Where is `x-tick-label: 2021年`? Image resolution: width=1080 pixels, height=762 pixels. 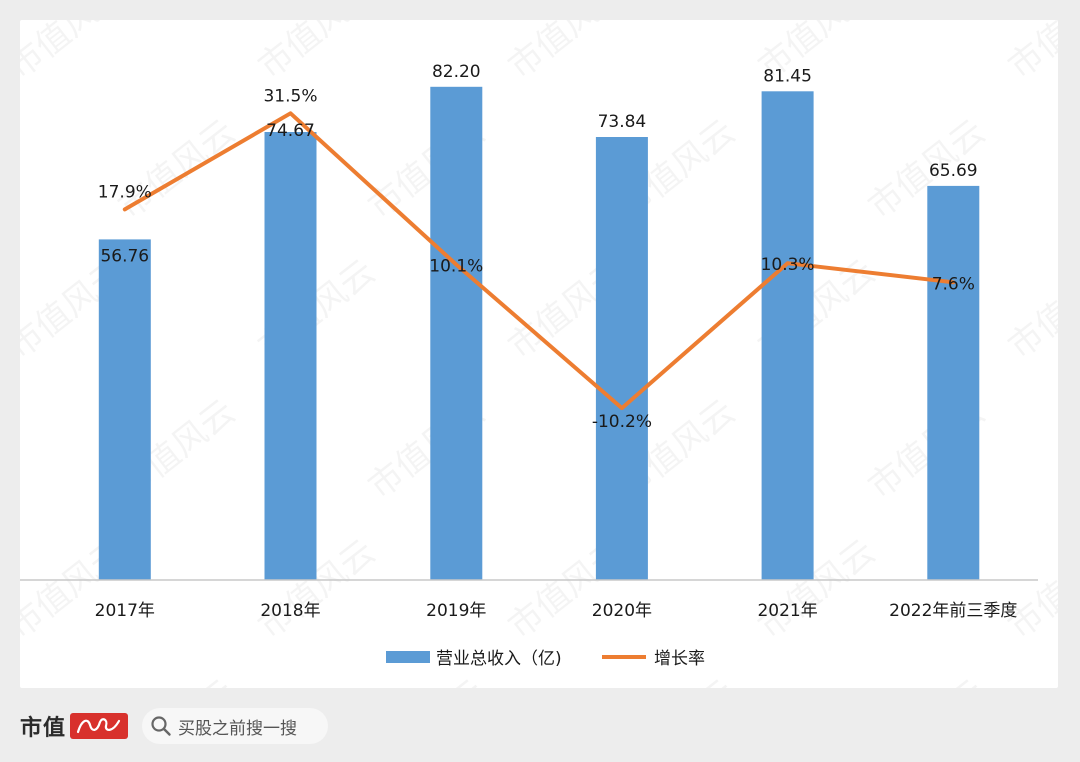 x-tick-label: 2021年 is located at coordinates (787, 611).